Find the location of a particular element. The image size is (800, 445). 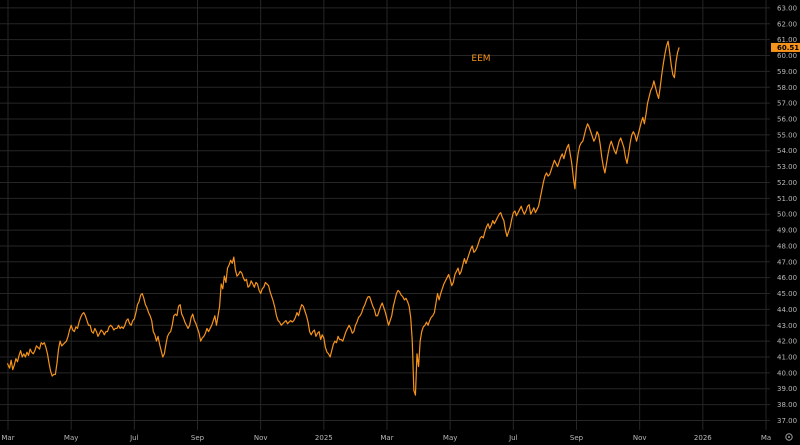

y-tick-label: 43.00 is located at coordinates (787, 326).